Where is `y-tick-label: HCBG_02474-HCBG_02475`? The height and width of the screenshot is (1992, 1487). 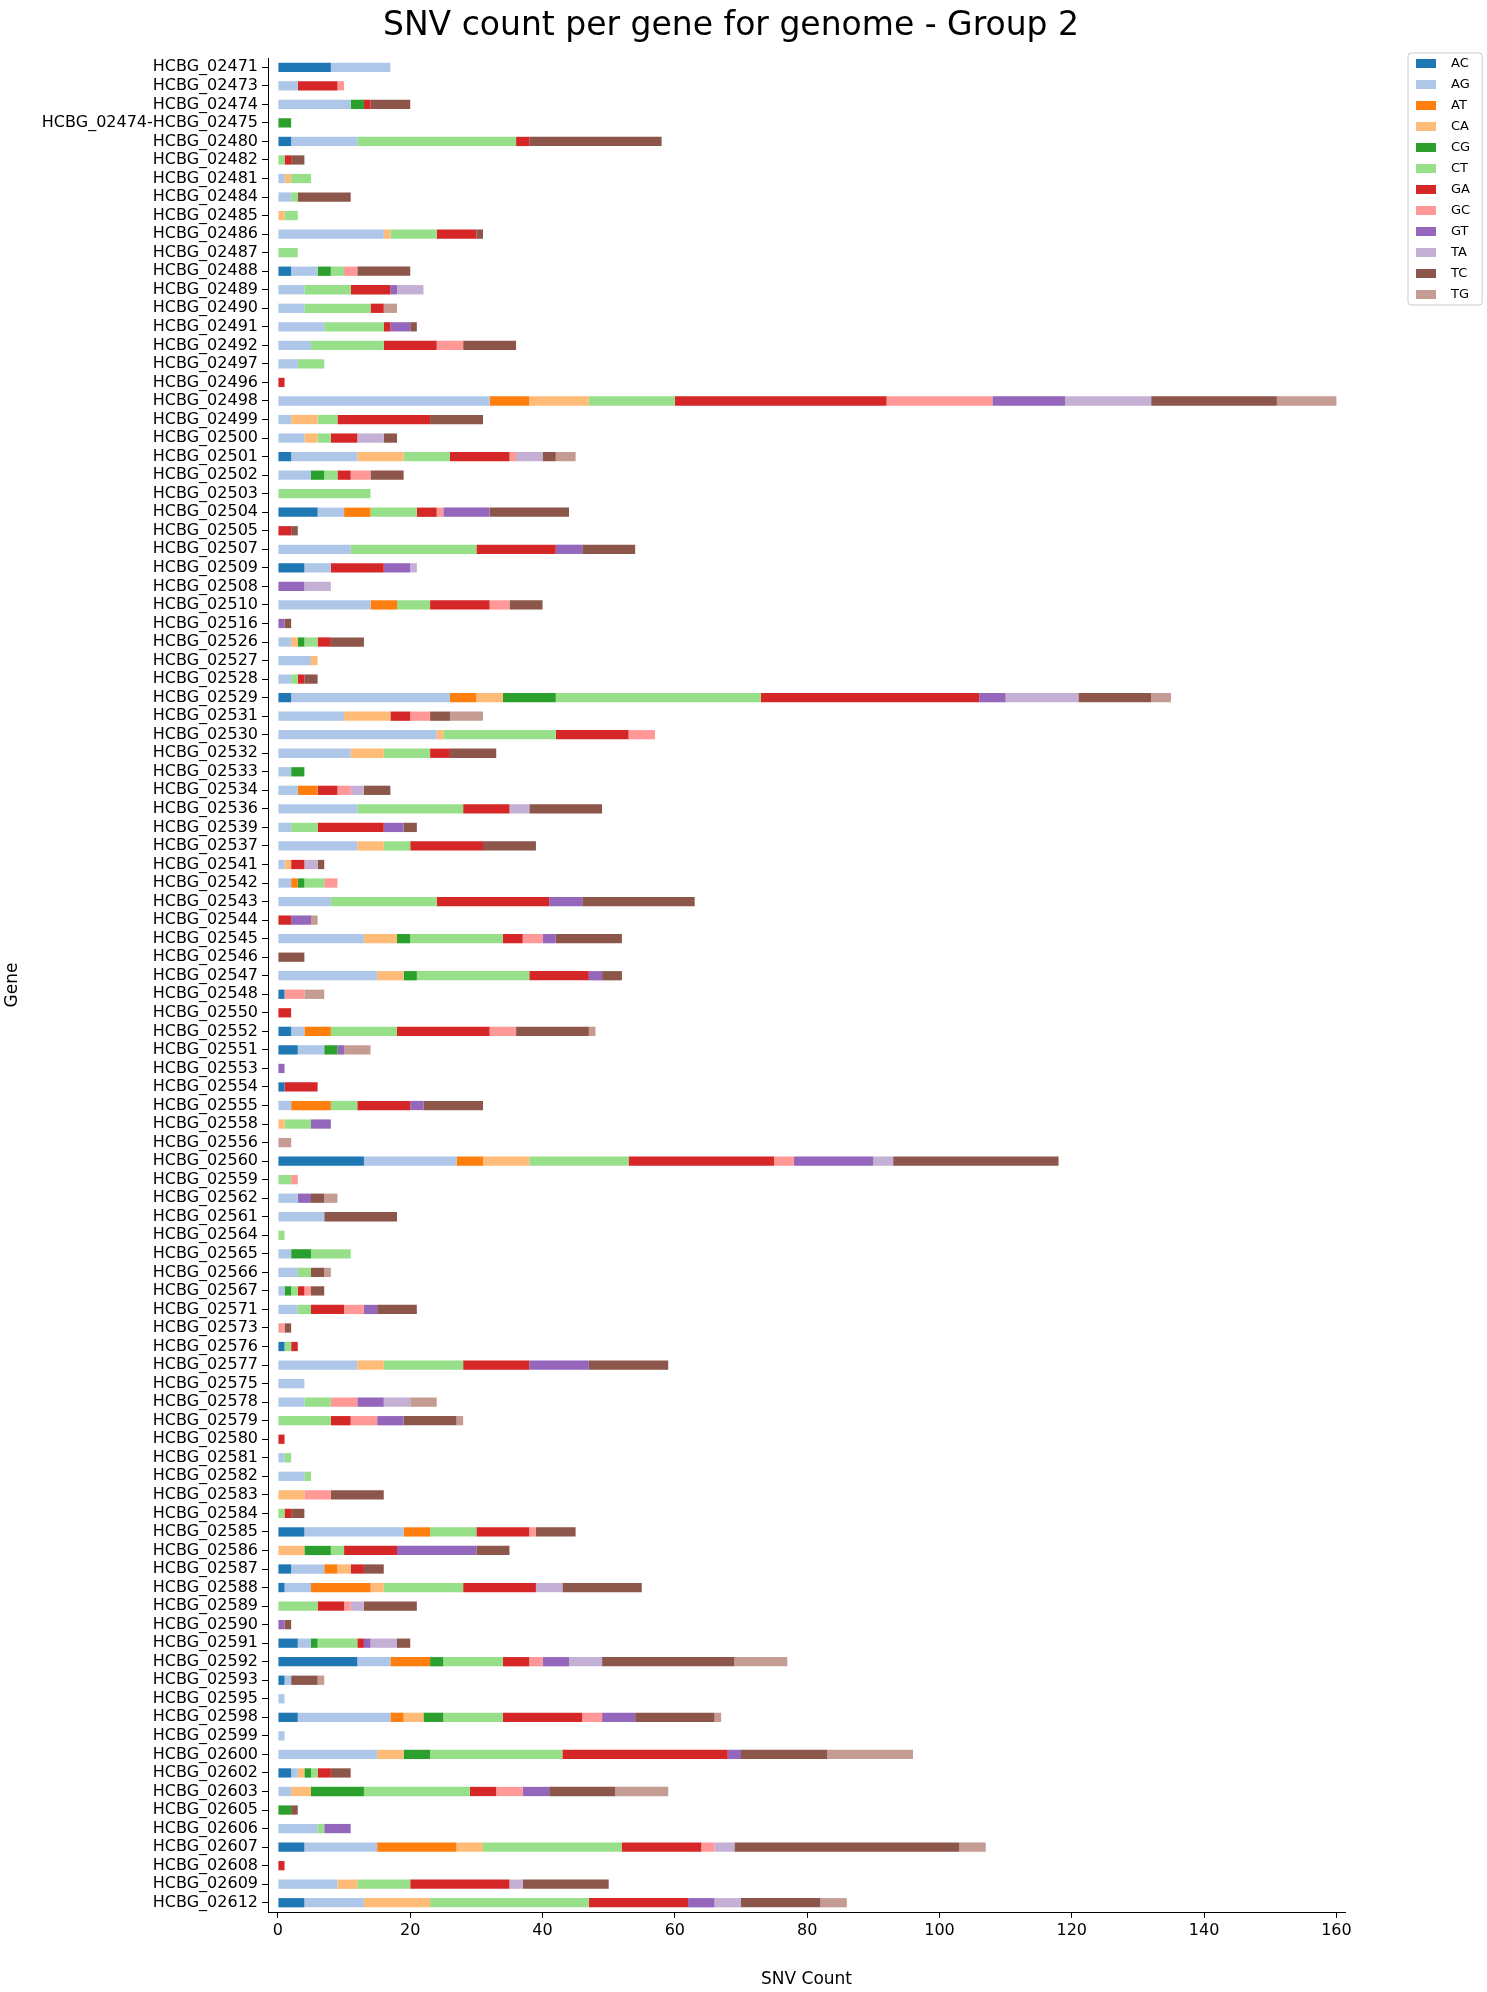
y-tick-label: HCBG_02474-HCBG_02475 is located at coordinates (149, 122).